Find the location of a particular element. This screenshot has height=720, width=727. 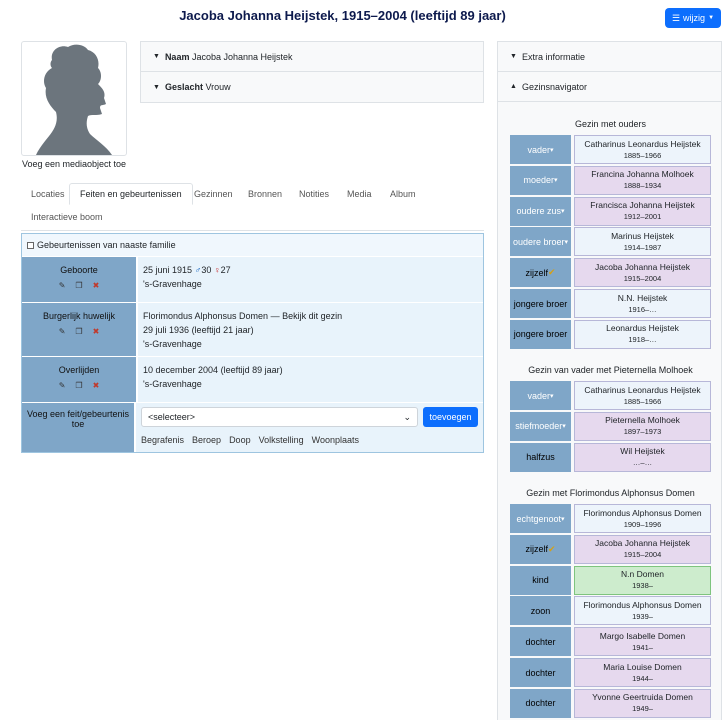

suggestion-link: Volkstelling is located at coordinates (281, 440).